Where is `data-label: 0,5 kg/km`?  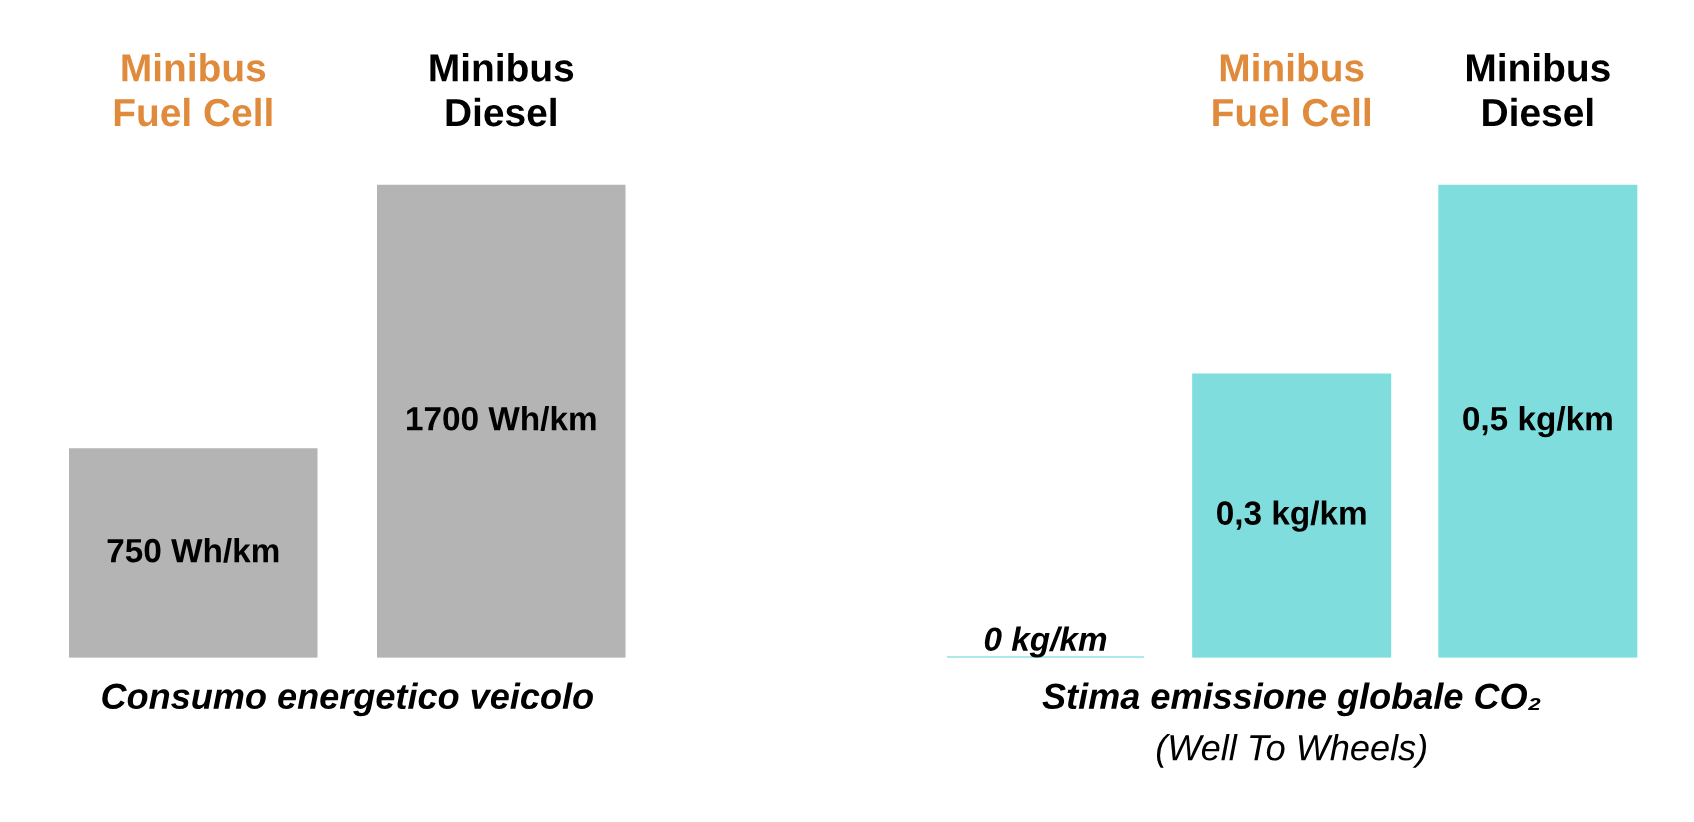
data-label: 0,5 kg/km is located at coordinates (1537, 422).